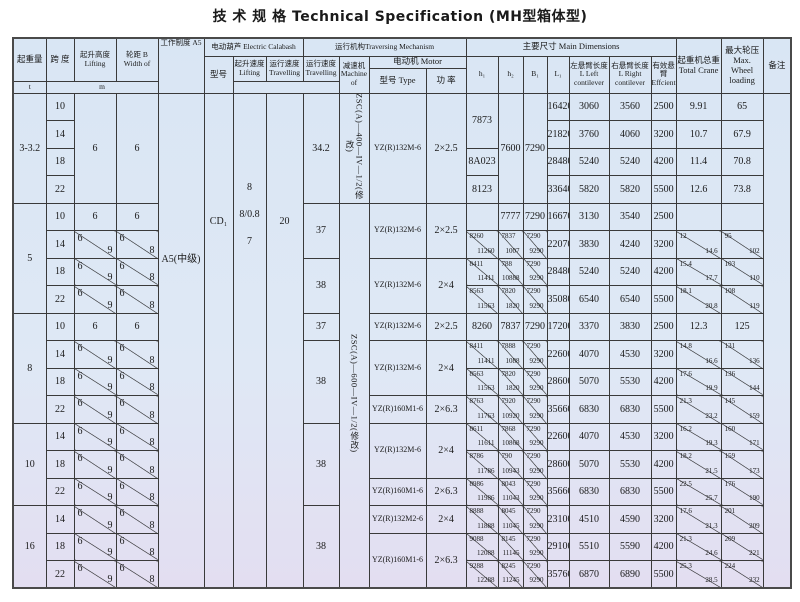 The image size is (800, 602). What do you see at coordinates (446, 409) in the screenshot?
I see `motor-power-cell: 2×6.3` at bounding box center [446, 409].